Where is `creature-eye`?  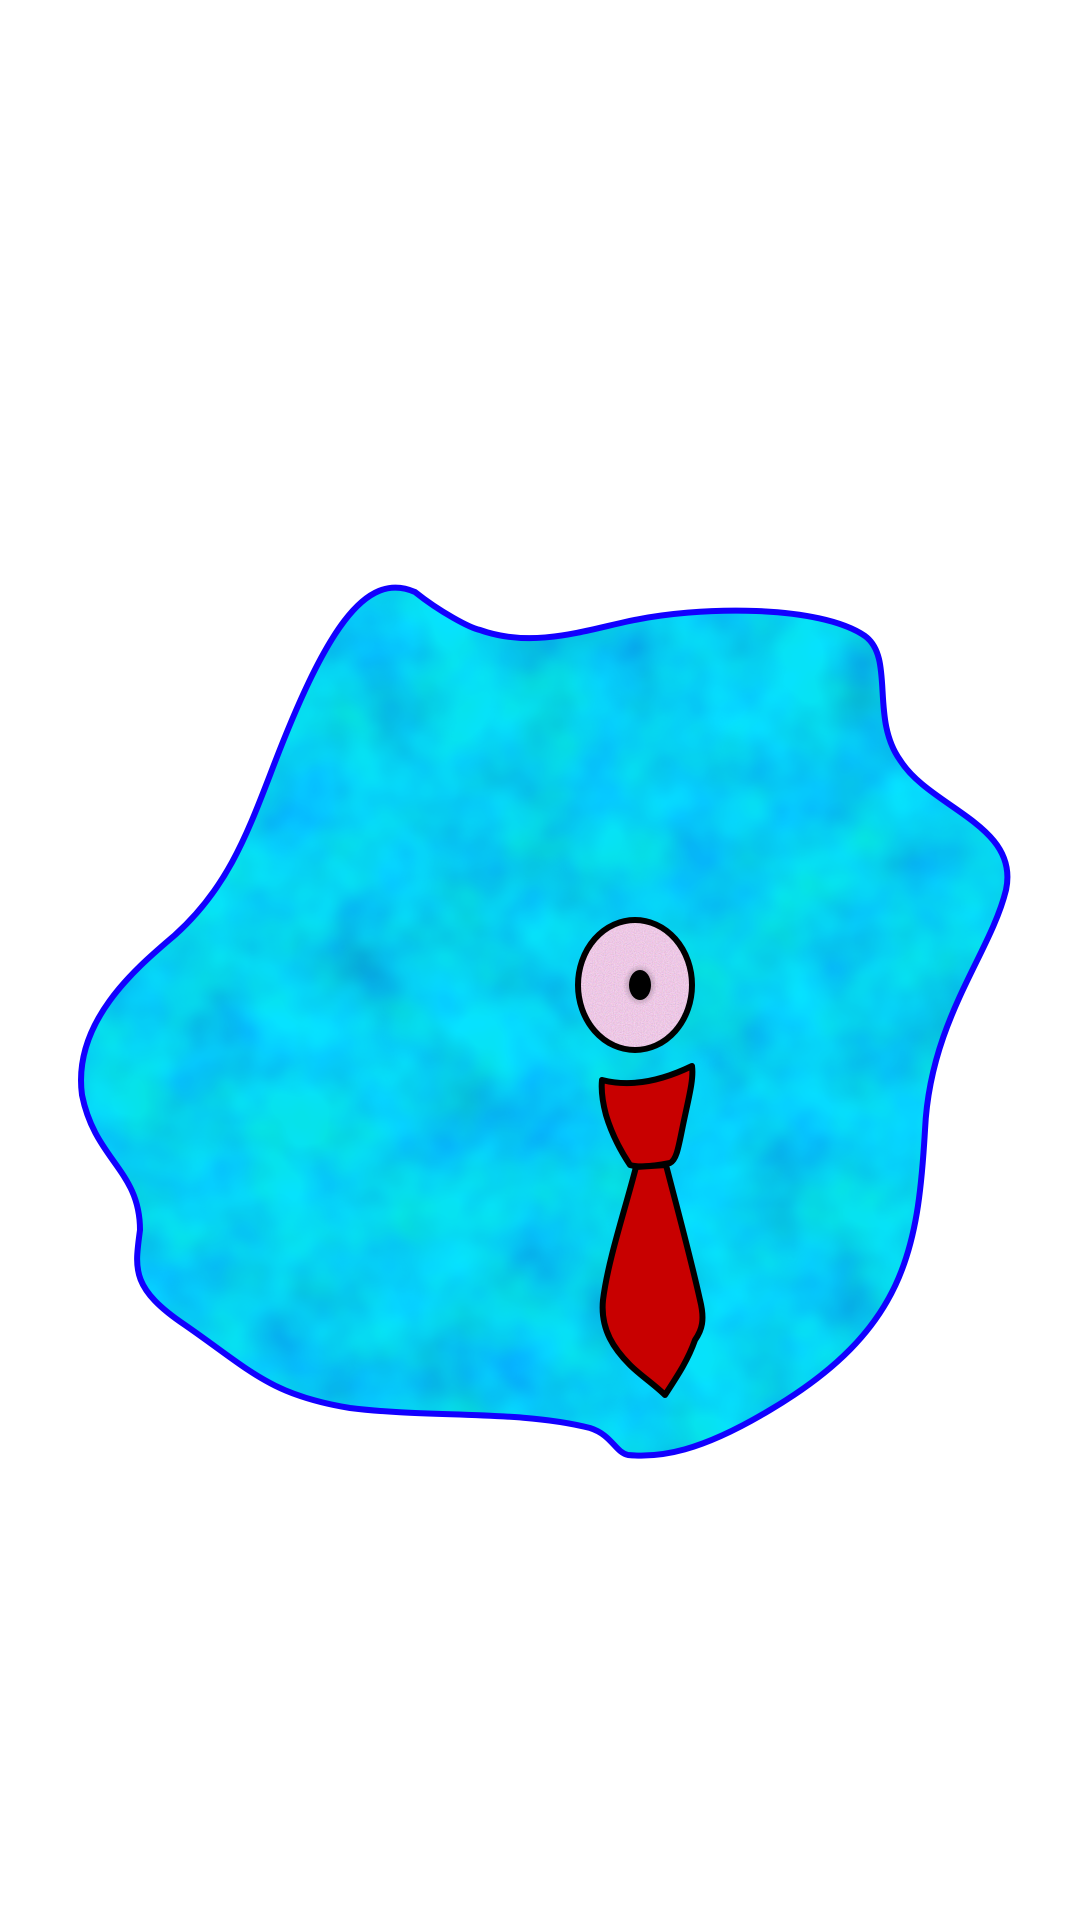
creature-eye is located at coordinates (635, 985).